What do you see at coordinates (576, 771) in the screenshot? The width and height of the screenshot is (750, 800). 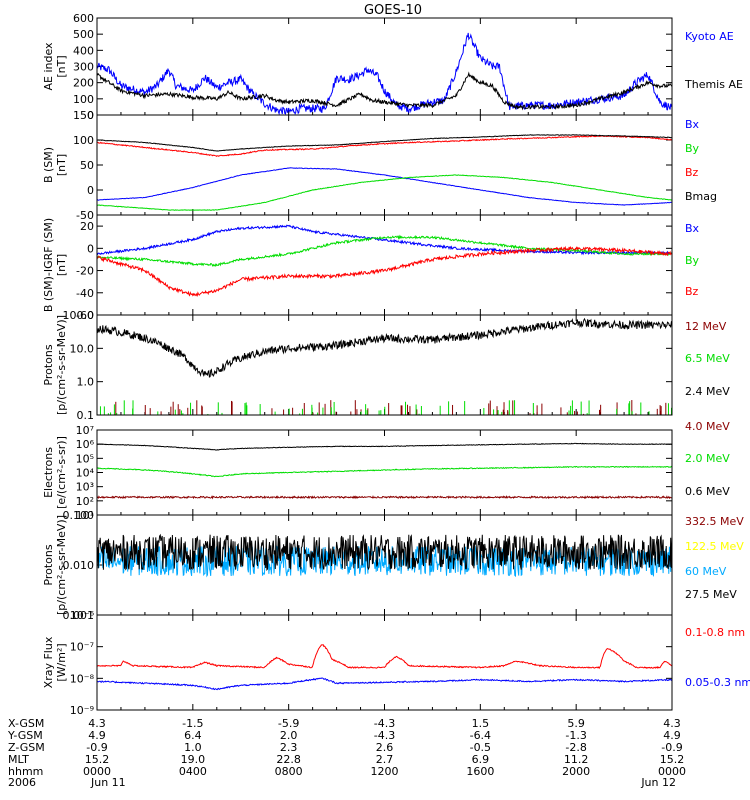 I see `footer-value: 2000` at bounding box center [576, 771].